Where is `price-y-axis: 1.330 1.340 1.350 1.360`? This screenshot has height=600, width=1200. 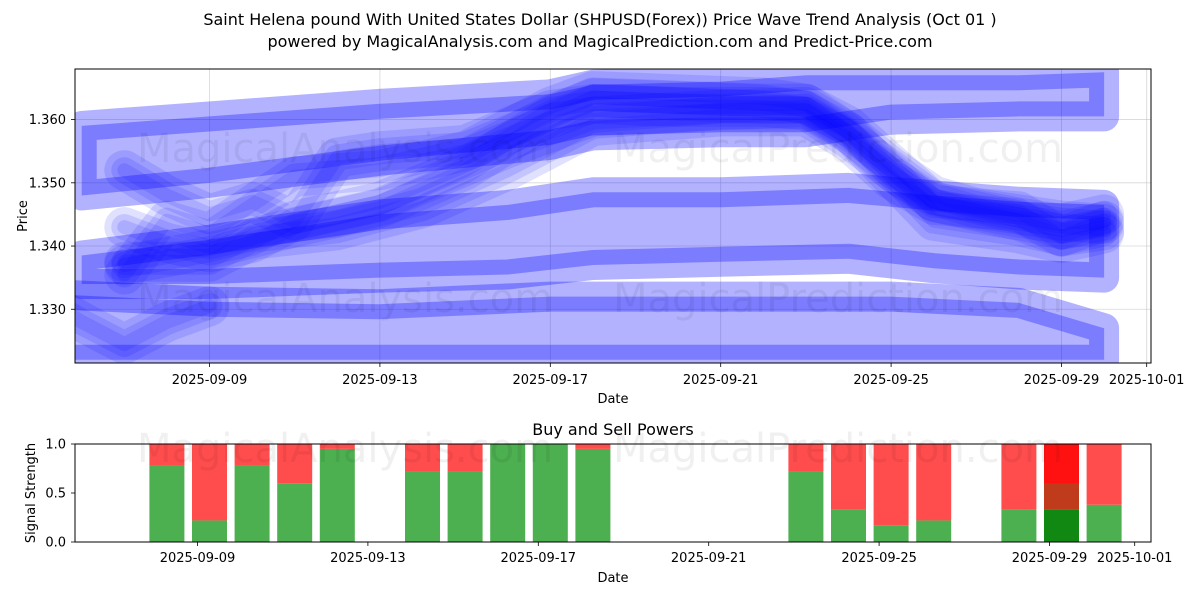 price-y-axis: 1.330 1.340 1.350 1.360 is located at coordinates (52, 215).